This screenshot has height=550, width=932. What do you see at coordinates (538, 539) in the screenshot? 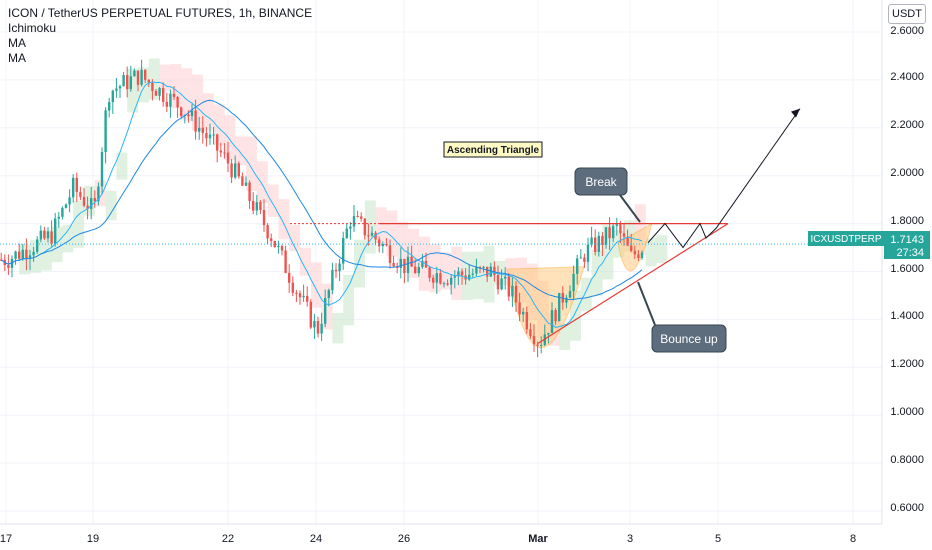
I see `time-tick: Mar` at bounding box center [538, 539].